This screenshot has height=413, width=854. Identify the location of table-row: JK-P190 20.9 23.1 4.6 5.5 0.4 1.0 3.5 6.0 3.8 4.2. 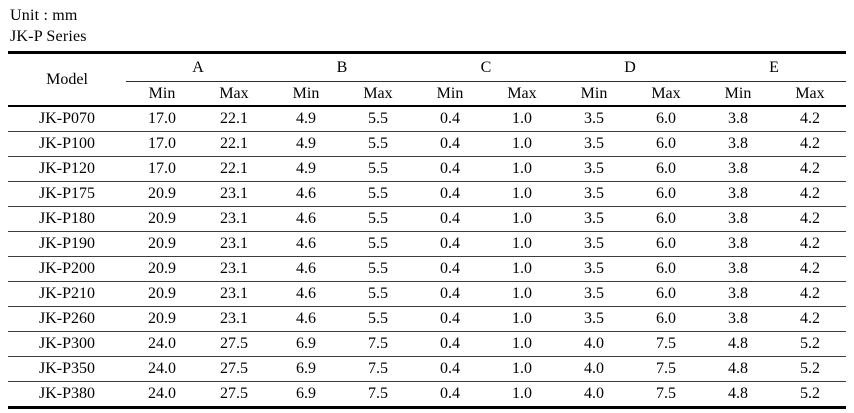
(427, 244).